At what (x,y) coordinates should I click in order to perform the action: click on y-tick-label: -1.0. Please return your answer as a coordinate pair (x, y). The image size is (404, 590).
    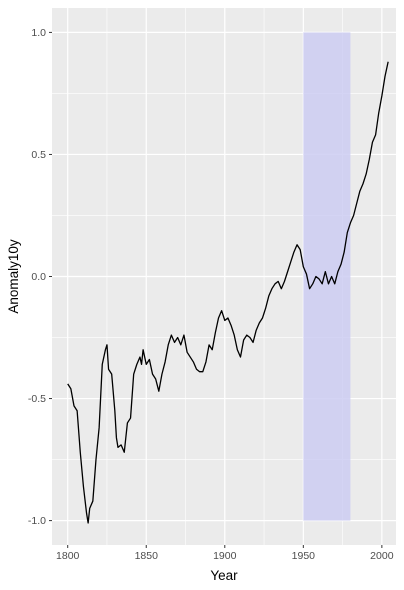
    Looking at the image, I should click on (37, 521).